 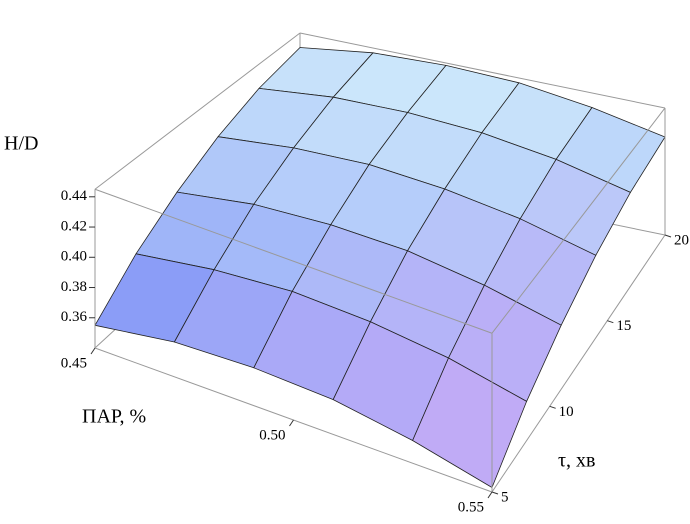 I want to click on y-tick-label: 20, so click(x=681, y=240).